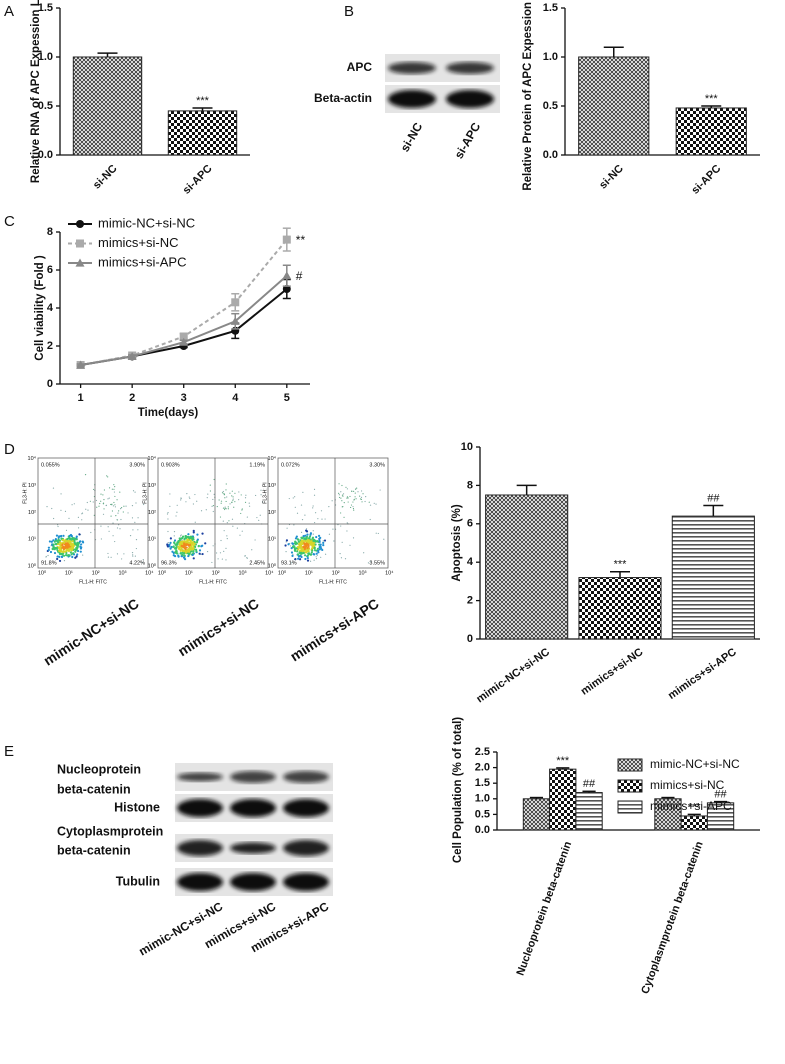 The image size is (785, 1064). I want to click on y-tick-label: 8, so click(470, 485).